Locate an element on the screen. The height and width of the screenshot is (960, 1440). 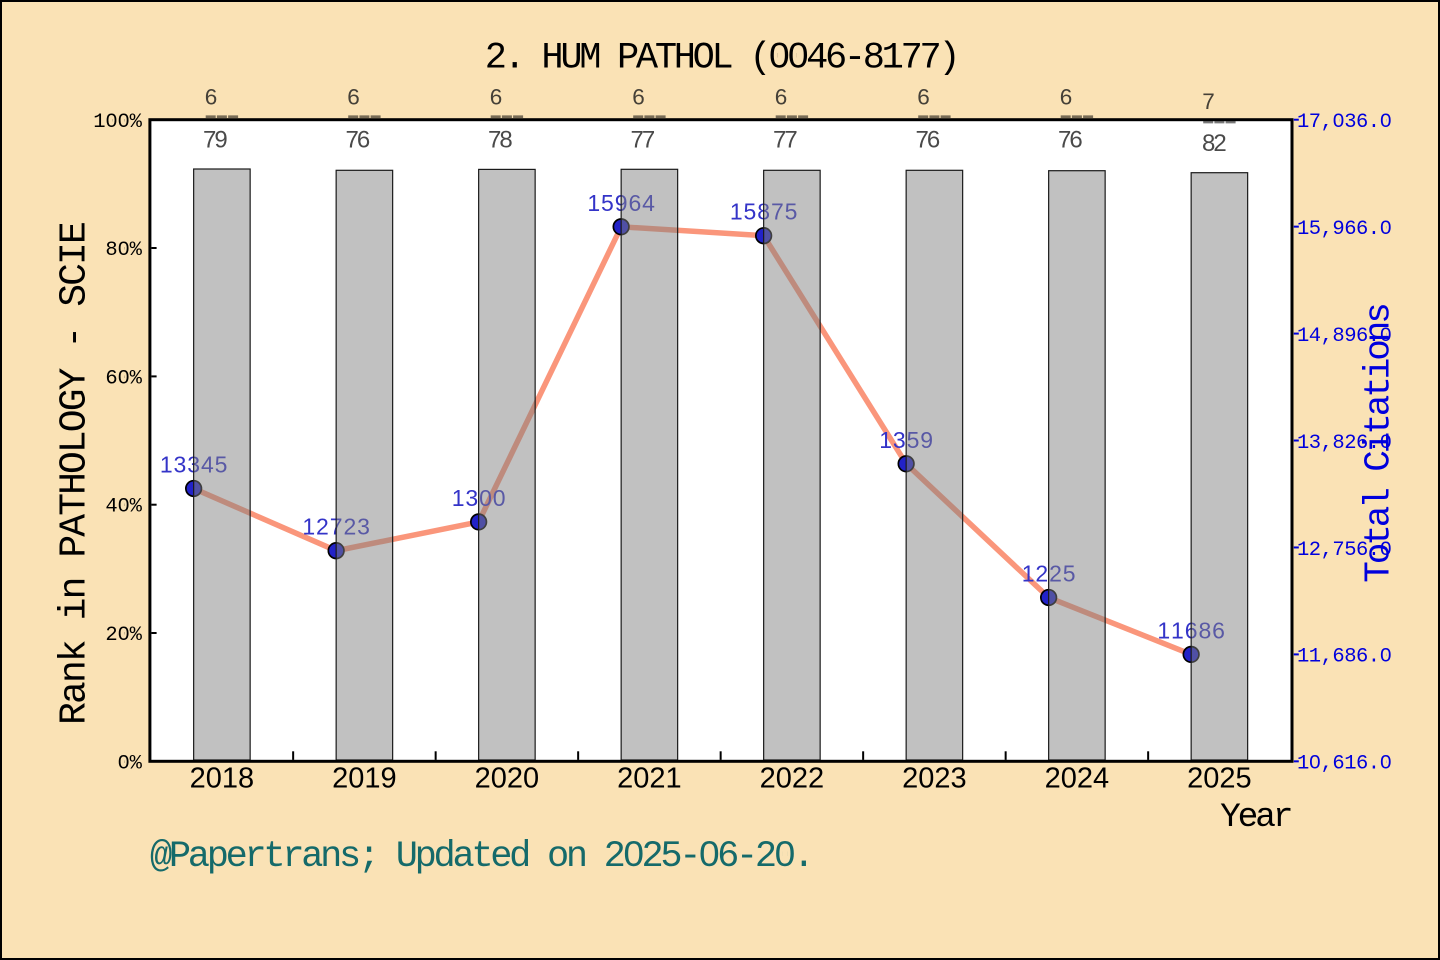
svg-text: Year is located at coordinates (1255, 817).